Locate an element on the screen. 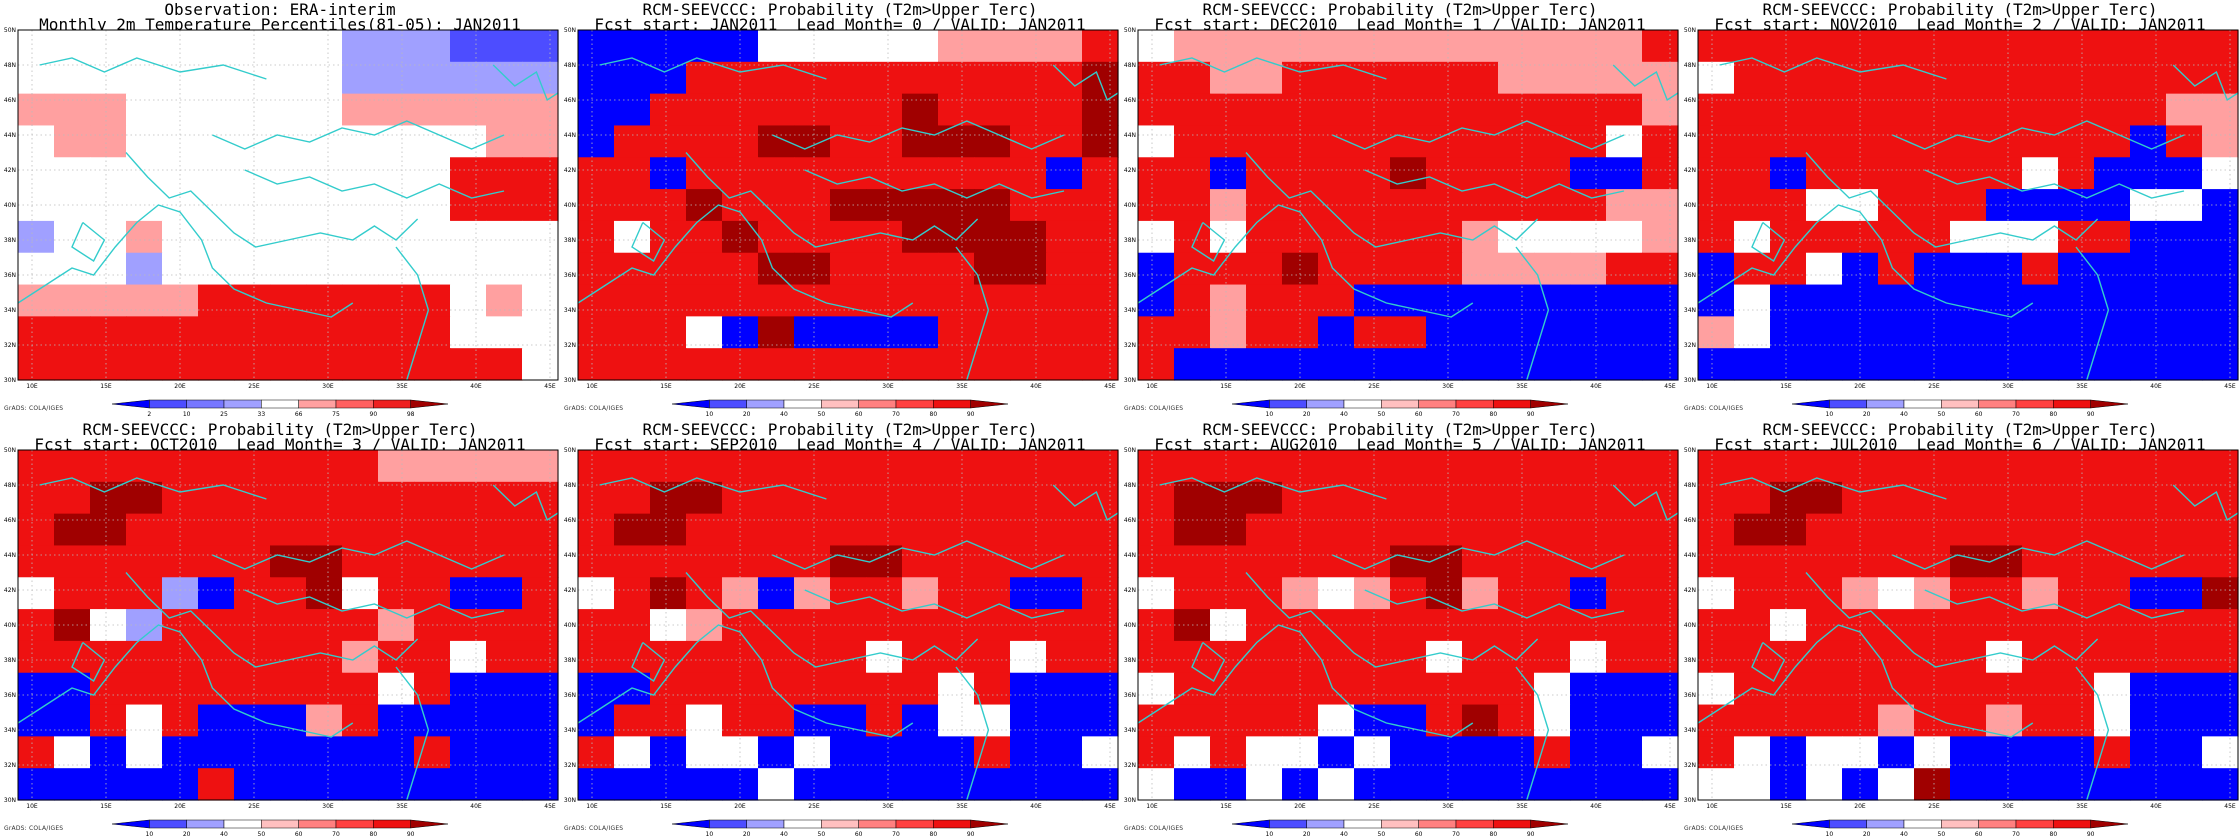 The width and height of the screenshot is (2240, 840). lat-tick-label: 30N is located at coordinates (1130, 800).